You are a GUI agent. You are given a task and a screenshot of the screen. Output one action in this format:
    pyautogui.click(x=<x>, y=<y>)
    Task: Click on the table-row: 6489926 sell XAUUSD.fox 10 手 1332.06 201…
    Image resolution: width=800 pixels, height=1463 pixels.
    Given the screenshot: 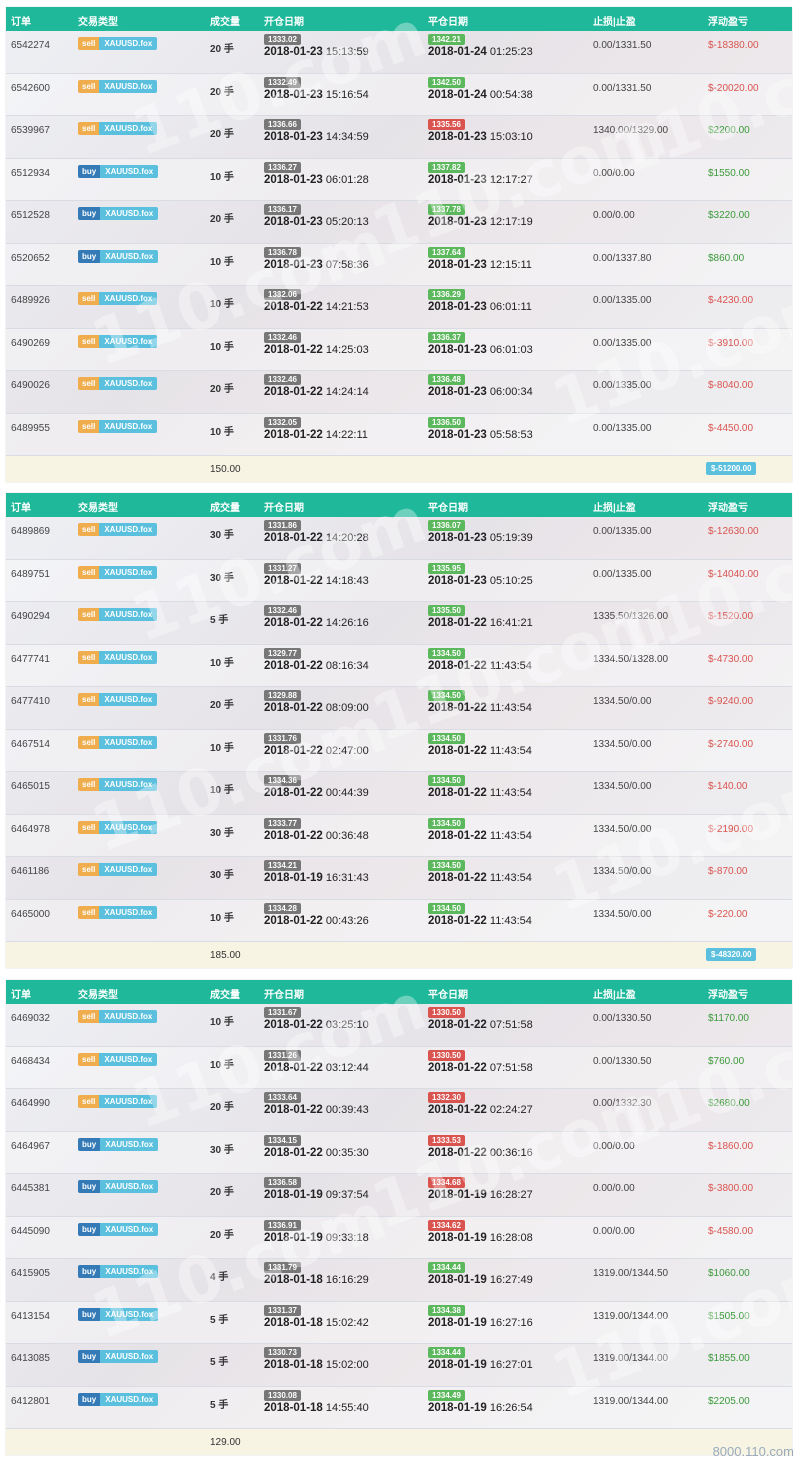 What is the action you would take?
    pyautogui.click(x=399, y=307)
    